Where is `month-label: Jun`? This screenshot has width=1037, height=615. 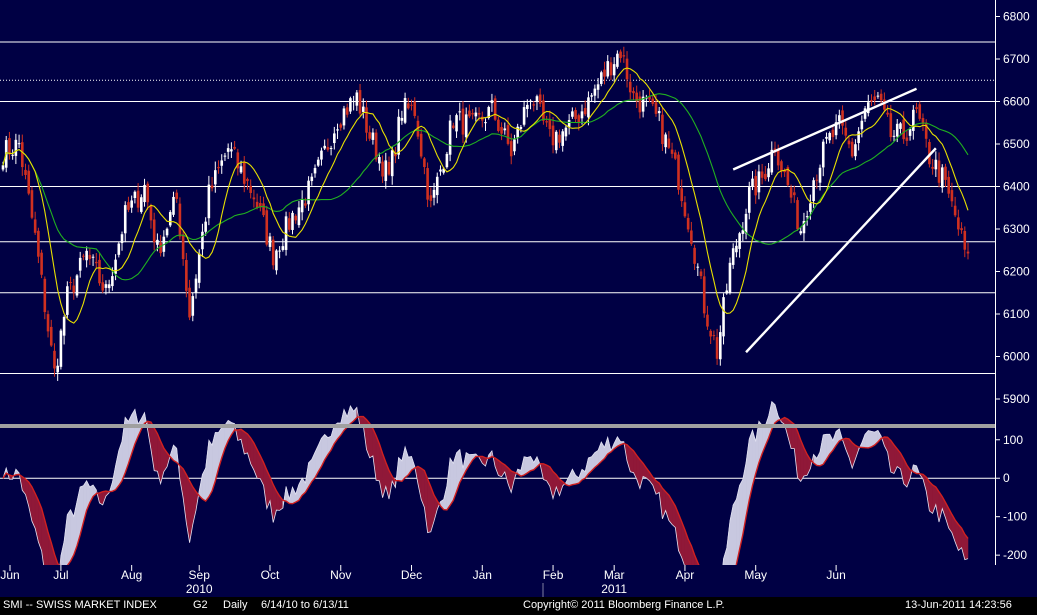 month-label: Jun is located at coordinates (9, 575).